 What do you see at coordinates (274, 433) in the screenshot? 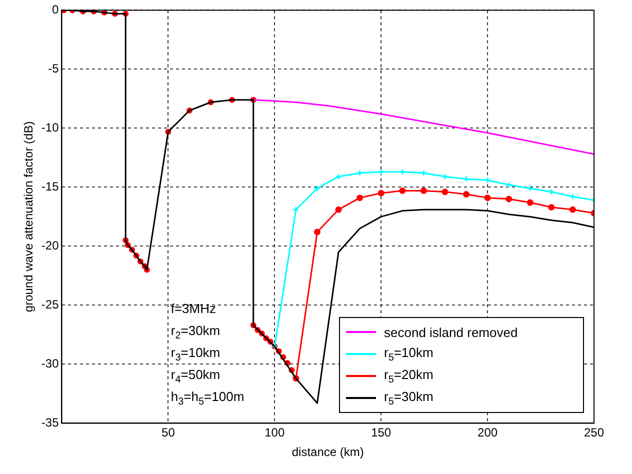
I see `x-tick-label: 100` at bounding box center [274, 433].